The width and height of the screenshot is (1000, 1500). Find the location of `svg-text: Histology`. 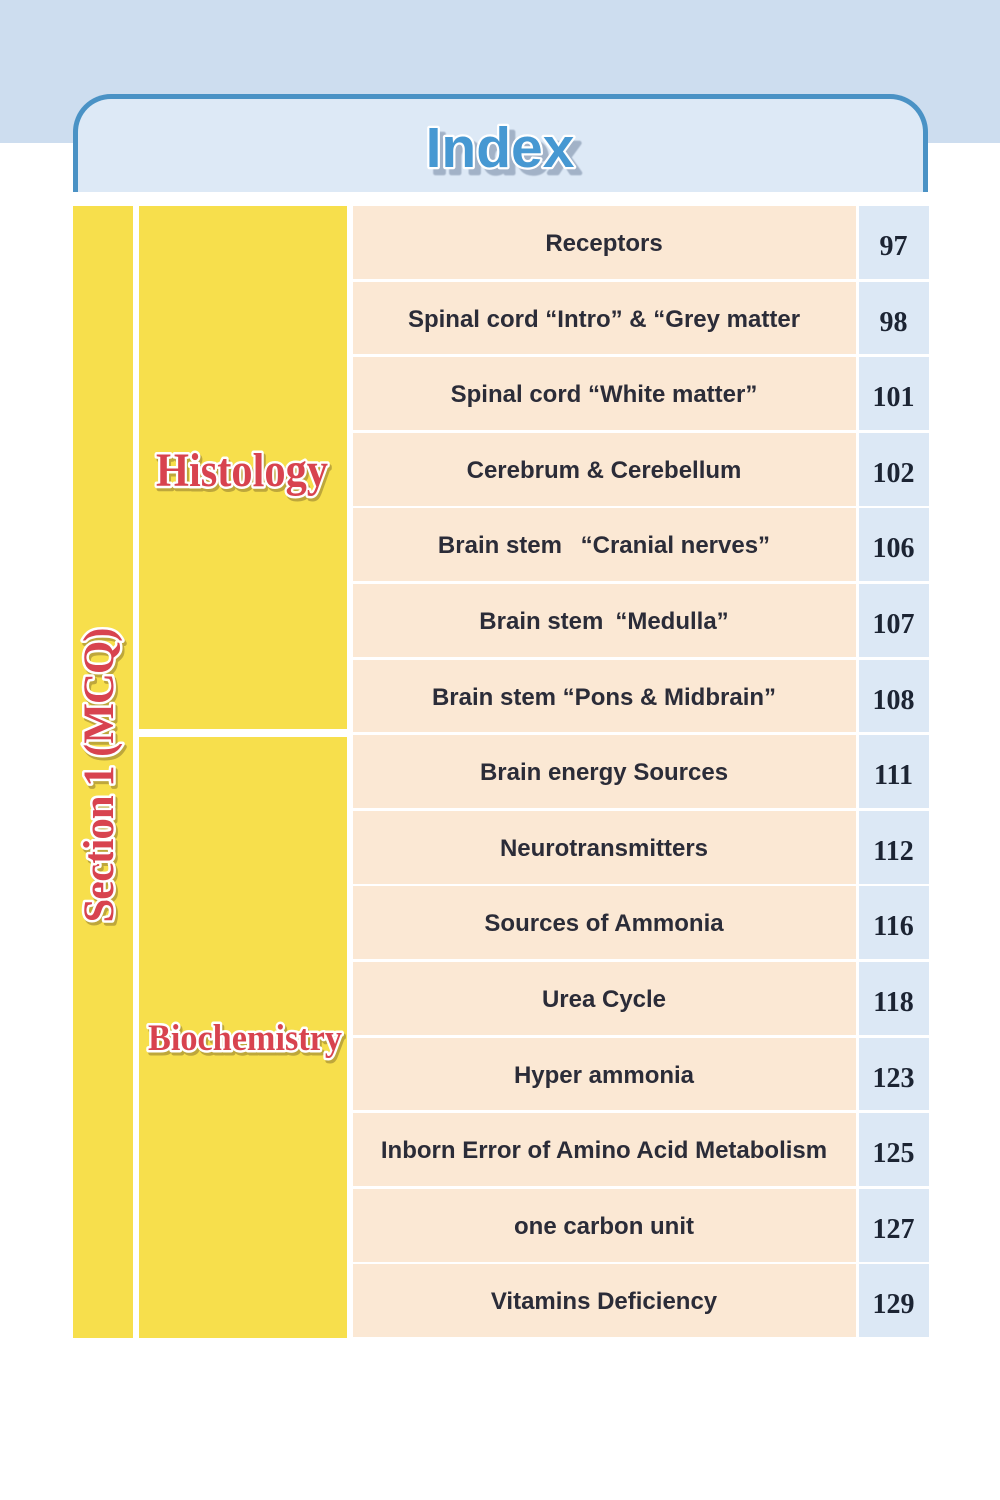

svg-text: Histology is located at coordinates (242, 470).